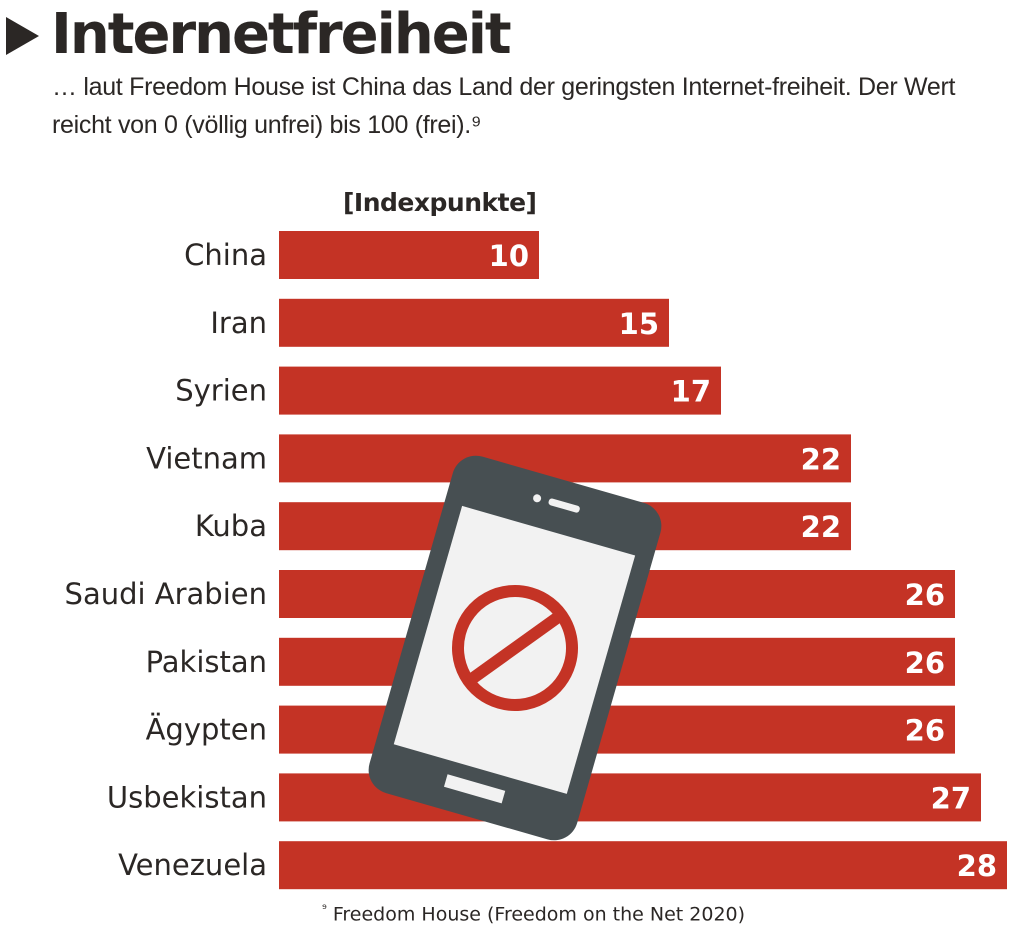  What do you see at coordinates (537, 498) in the screenshot?
I see `phone-camera` at bounding box center [537, 498].